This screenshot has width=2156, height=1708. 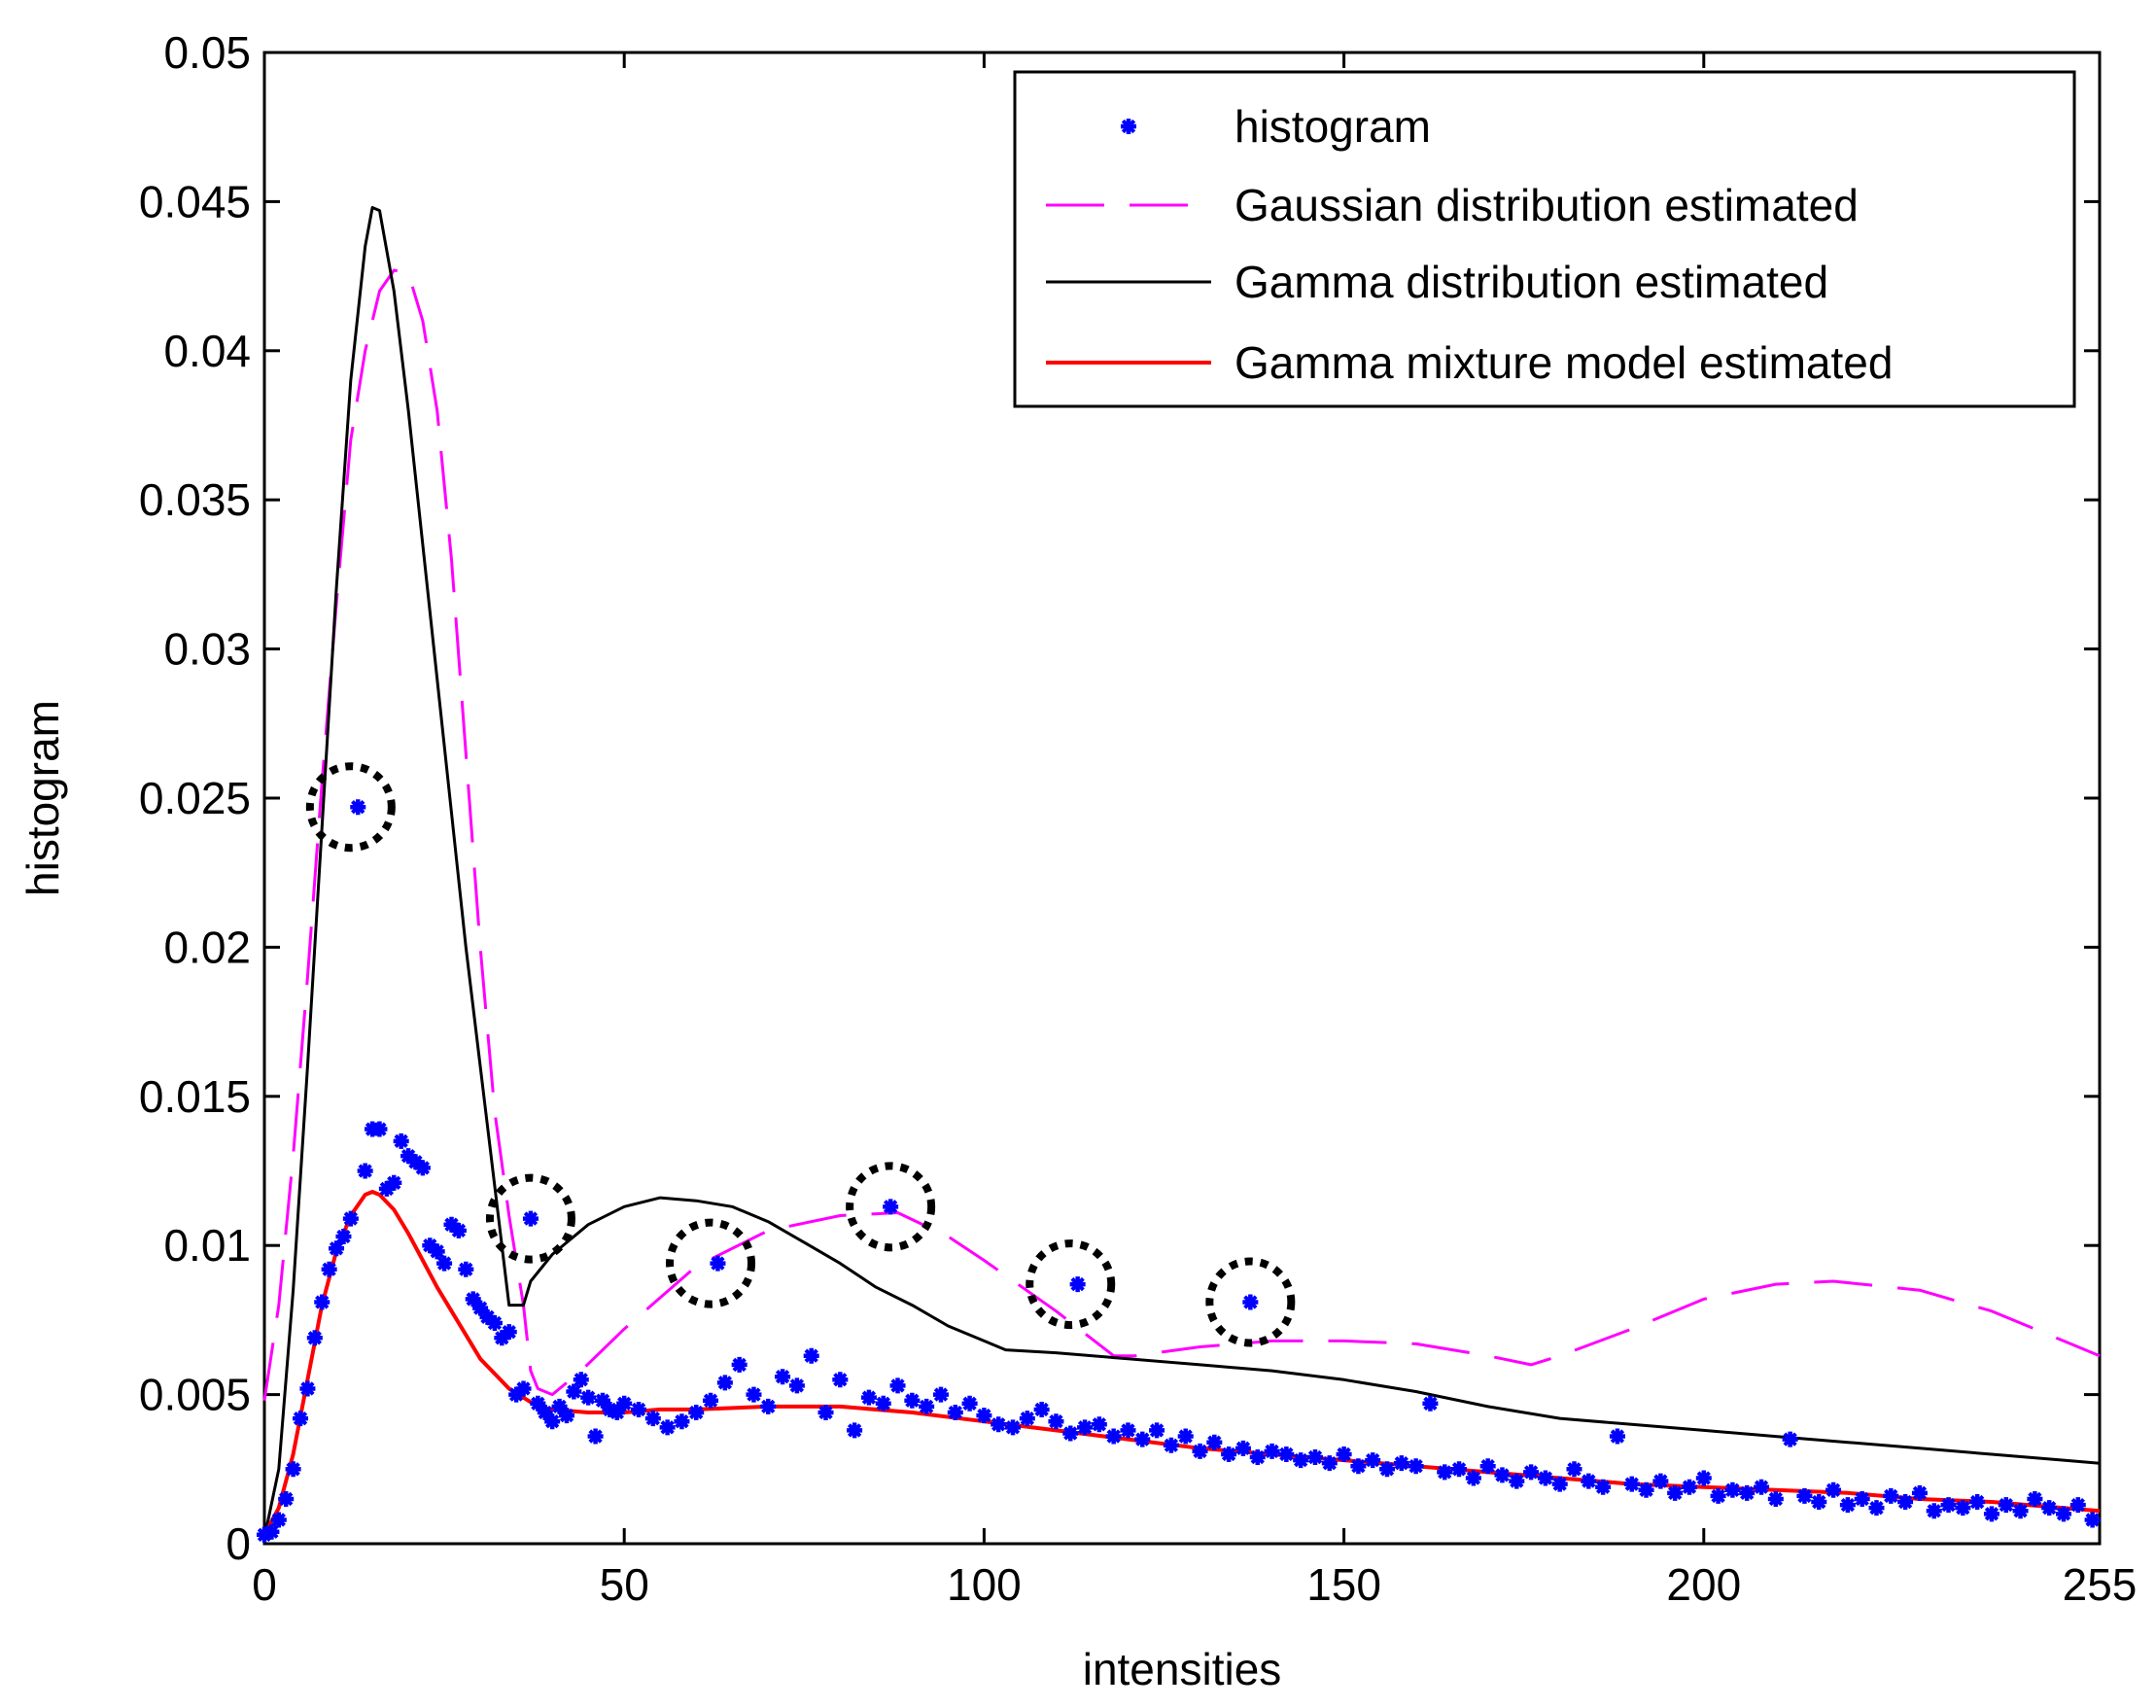 I want to click on legend-item-histogram: histogram, so click(x=1276, y=127).